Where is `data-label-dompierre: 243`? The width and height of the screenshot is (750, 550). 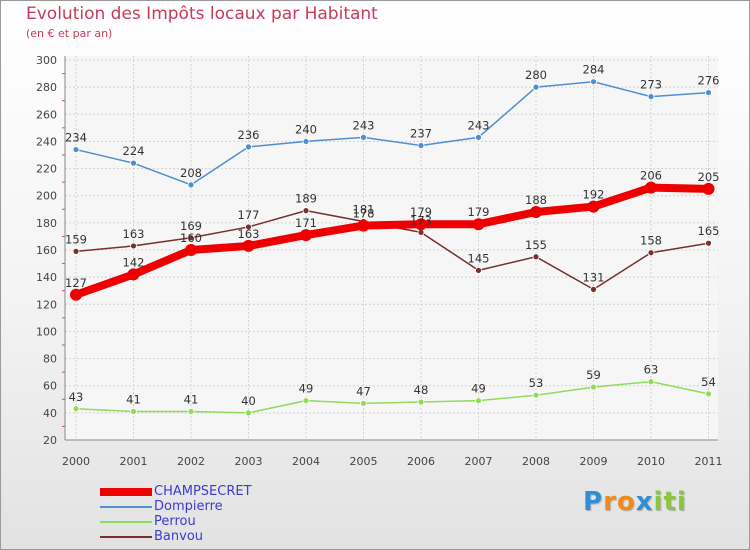 data-label-dompierre: 243 is located at coordinates (479, 125).